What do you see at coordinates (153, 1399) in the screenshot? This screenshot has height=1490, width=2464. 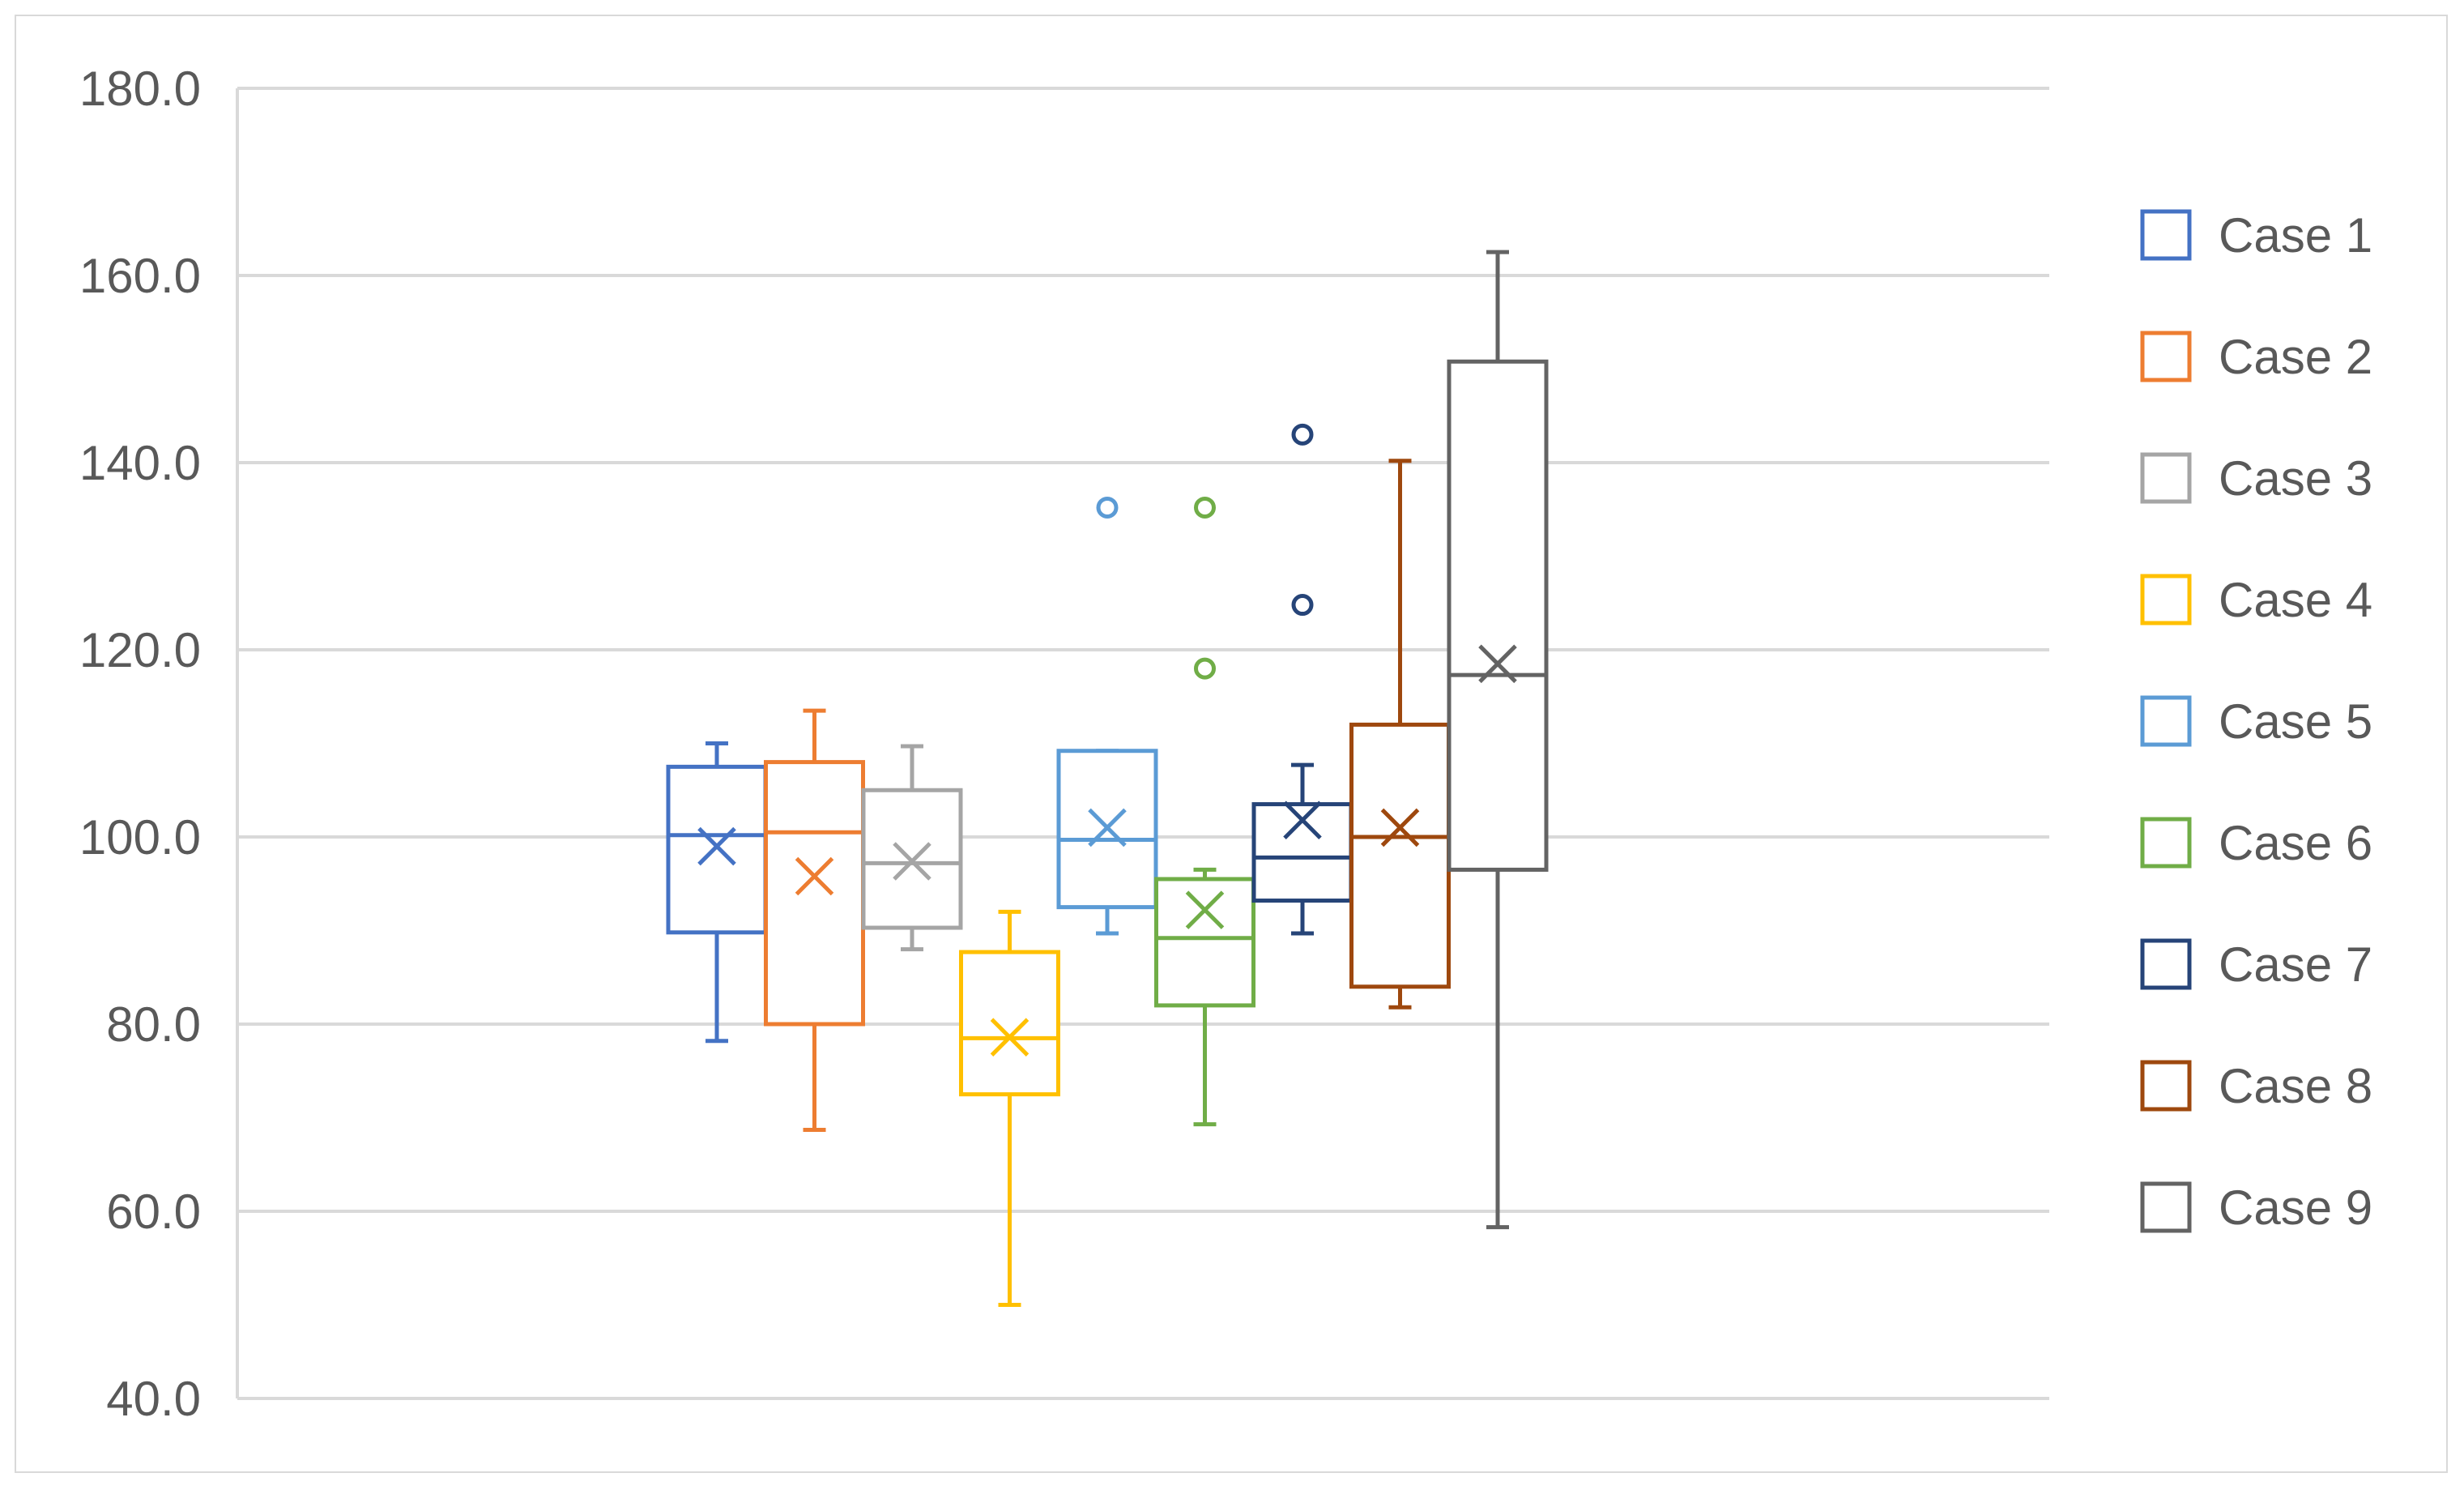 I see `y-tick-label: 40.0` at bounding box center [153, 1399].